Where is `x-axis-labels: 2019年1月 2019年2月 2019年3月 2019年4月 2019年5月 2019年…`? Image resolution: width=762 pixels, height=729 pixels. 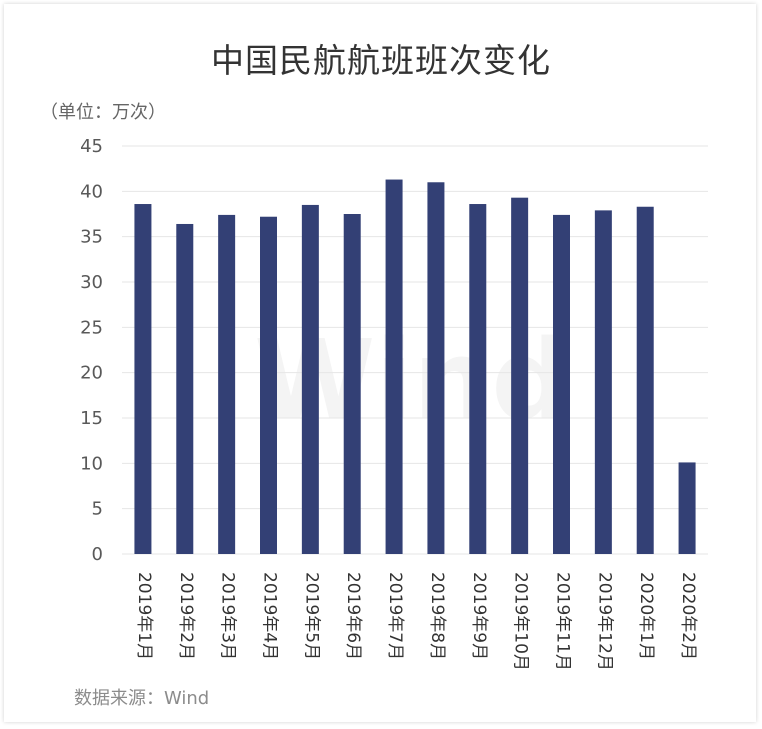
x-axis-labels: 2019年1月 2019年2月 2019年3月 2019年4月 2019年5月 2019年… is located at coordinates (416, 621).